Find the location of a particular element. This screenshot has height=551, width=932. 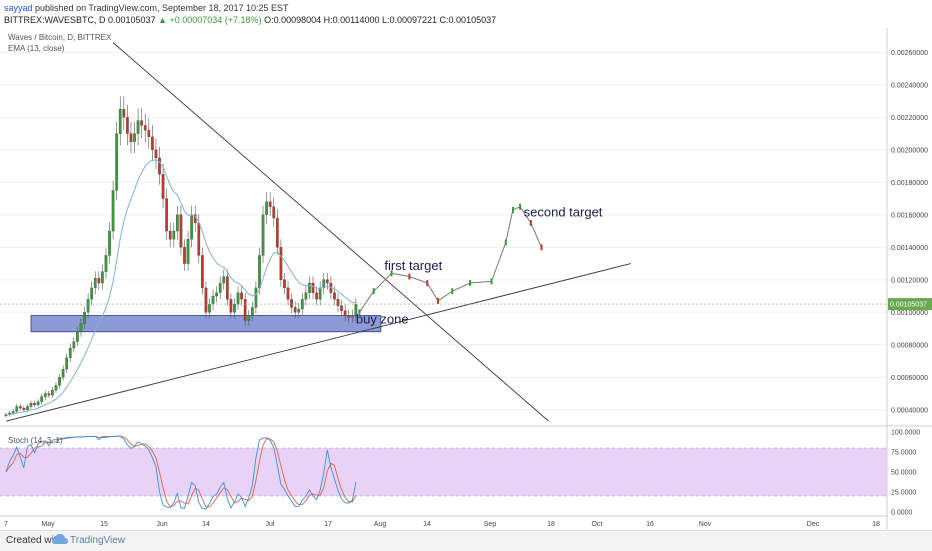

x-tick-label: 16 is located at coordinates (650, 524).